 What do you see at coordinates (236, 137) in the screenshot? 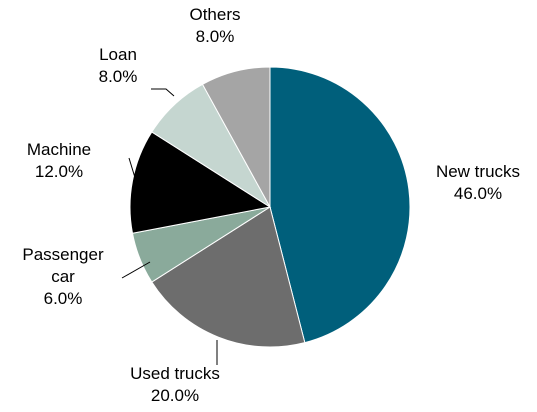
I see `pie-slice-others` at bounding box center [236, 137].